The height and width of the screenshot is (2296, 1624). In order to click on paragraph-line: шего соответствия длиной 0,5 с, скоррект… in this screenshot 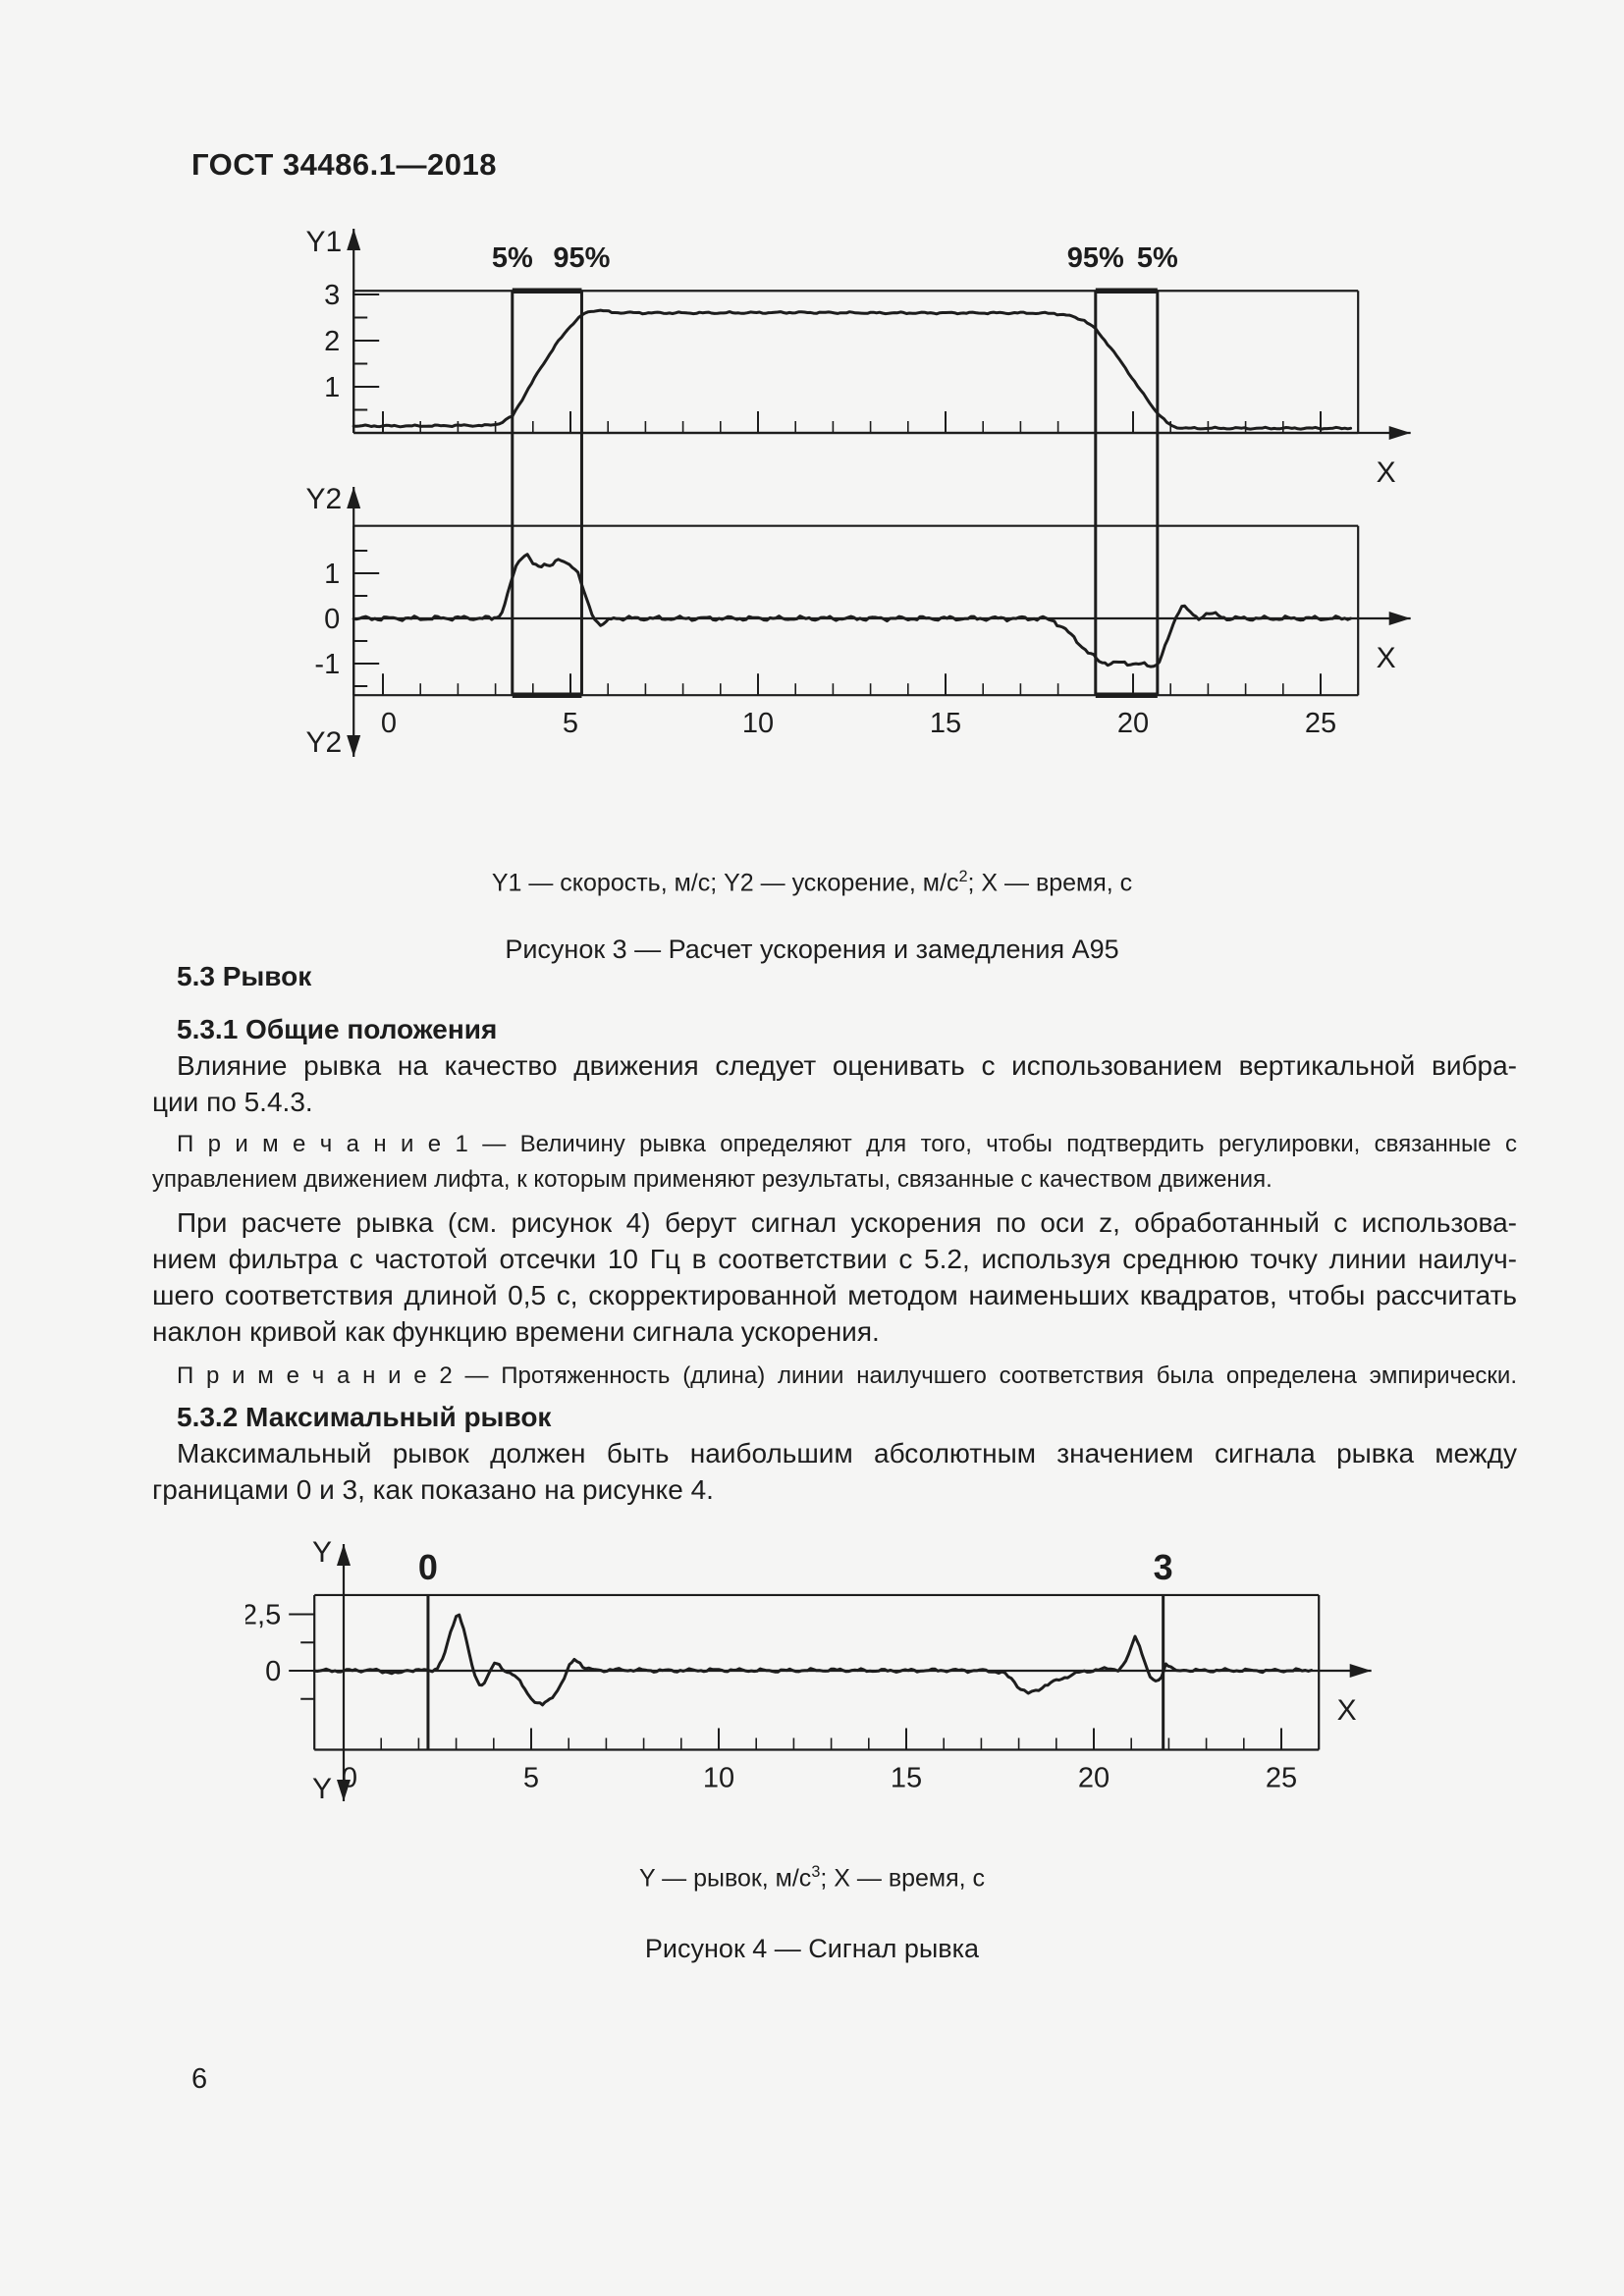, I will do `click(834, 1295)`.